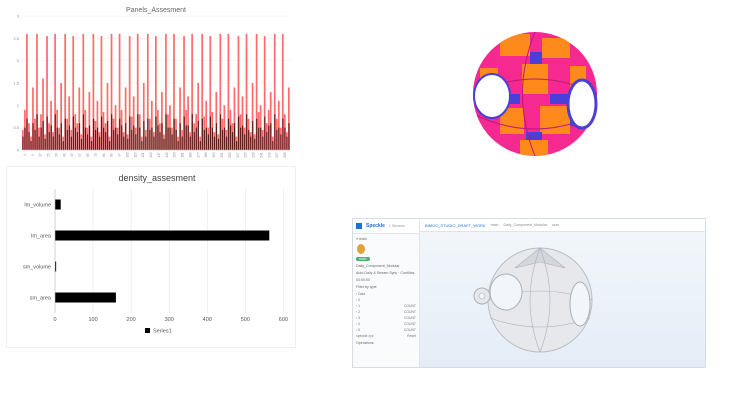  Describe the element at coordinates (396, 226) in the screenshot. I see `brand-sub: 1 Streams` at that location.